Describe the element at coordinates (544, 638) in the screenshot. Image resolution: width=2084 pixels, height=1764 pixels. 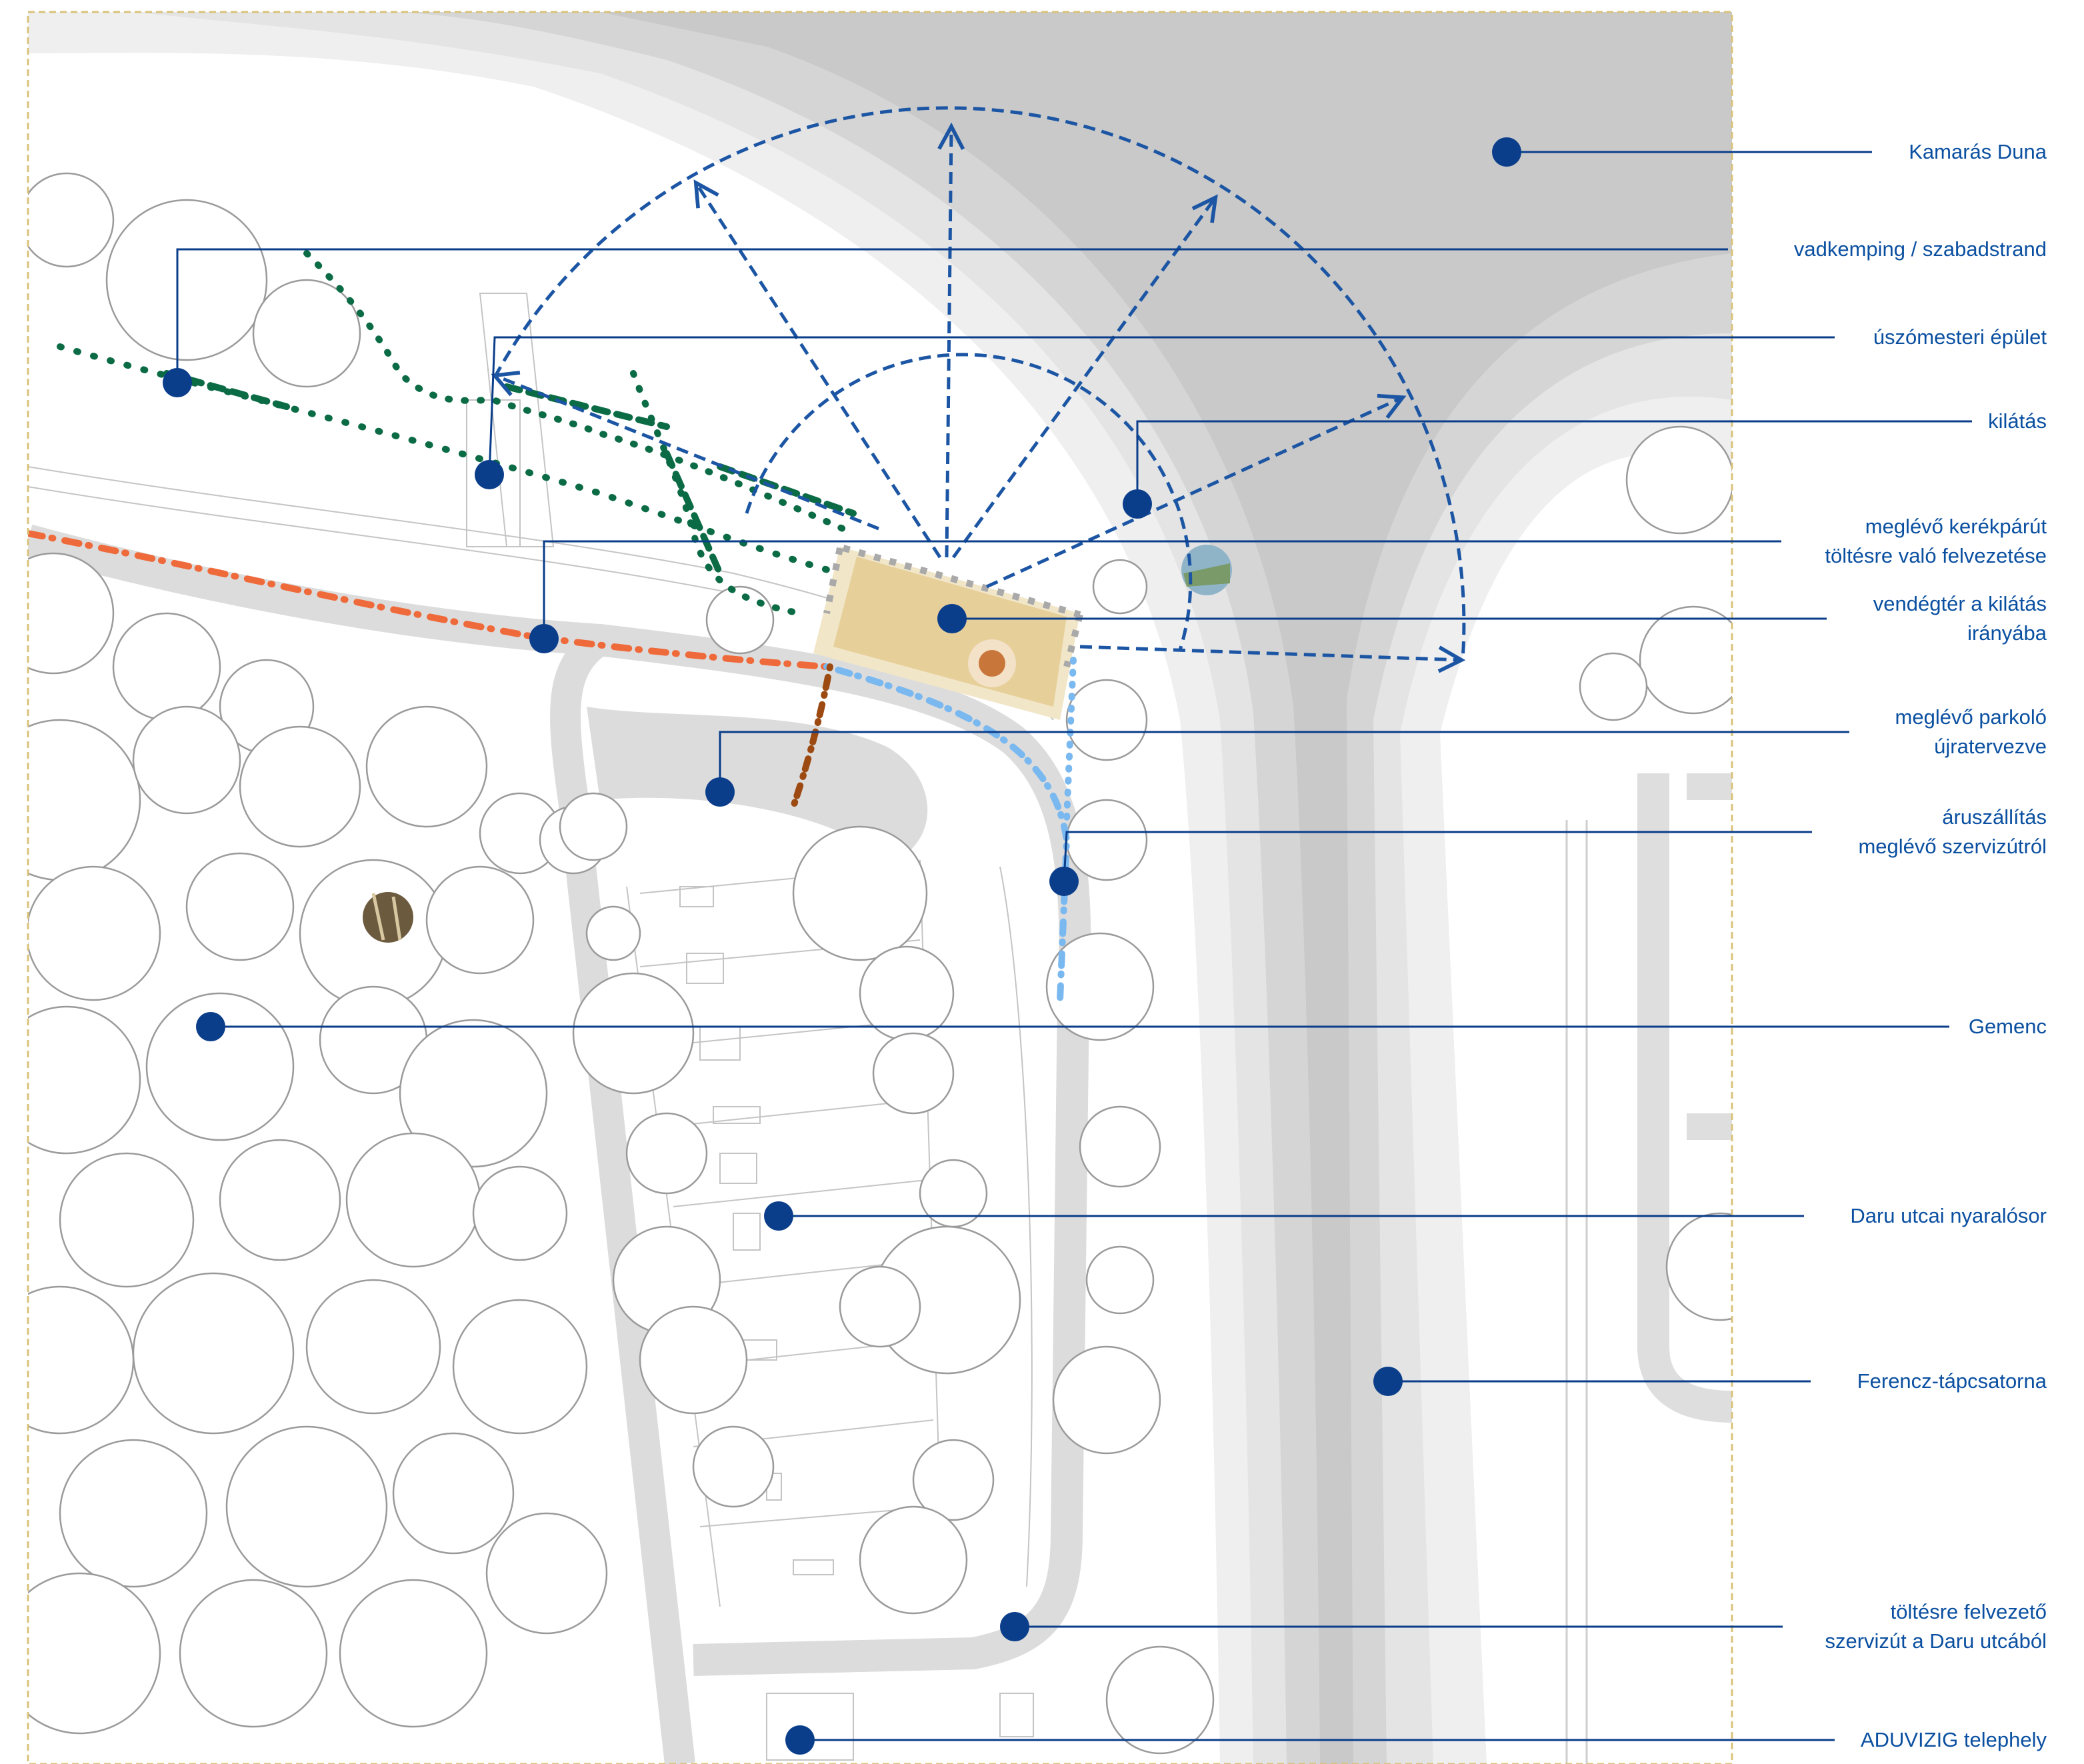
I see `marker-kerekparut` at that location.